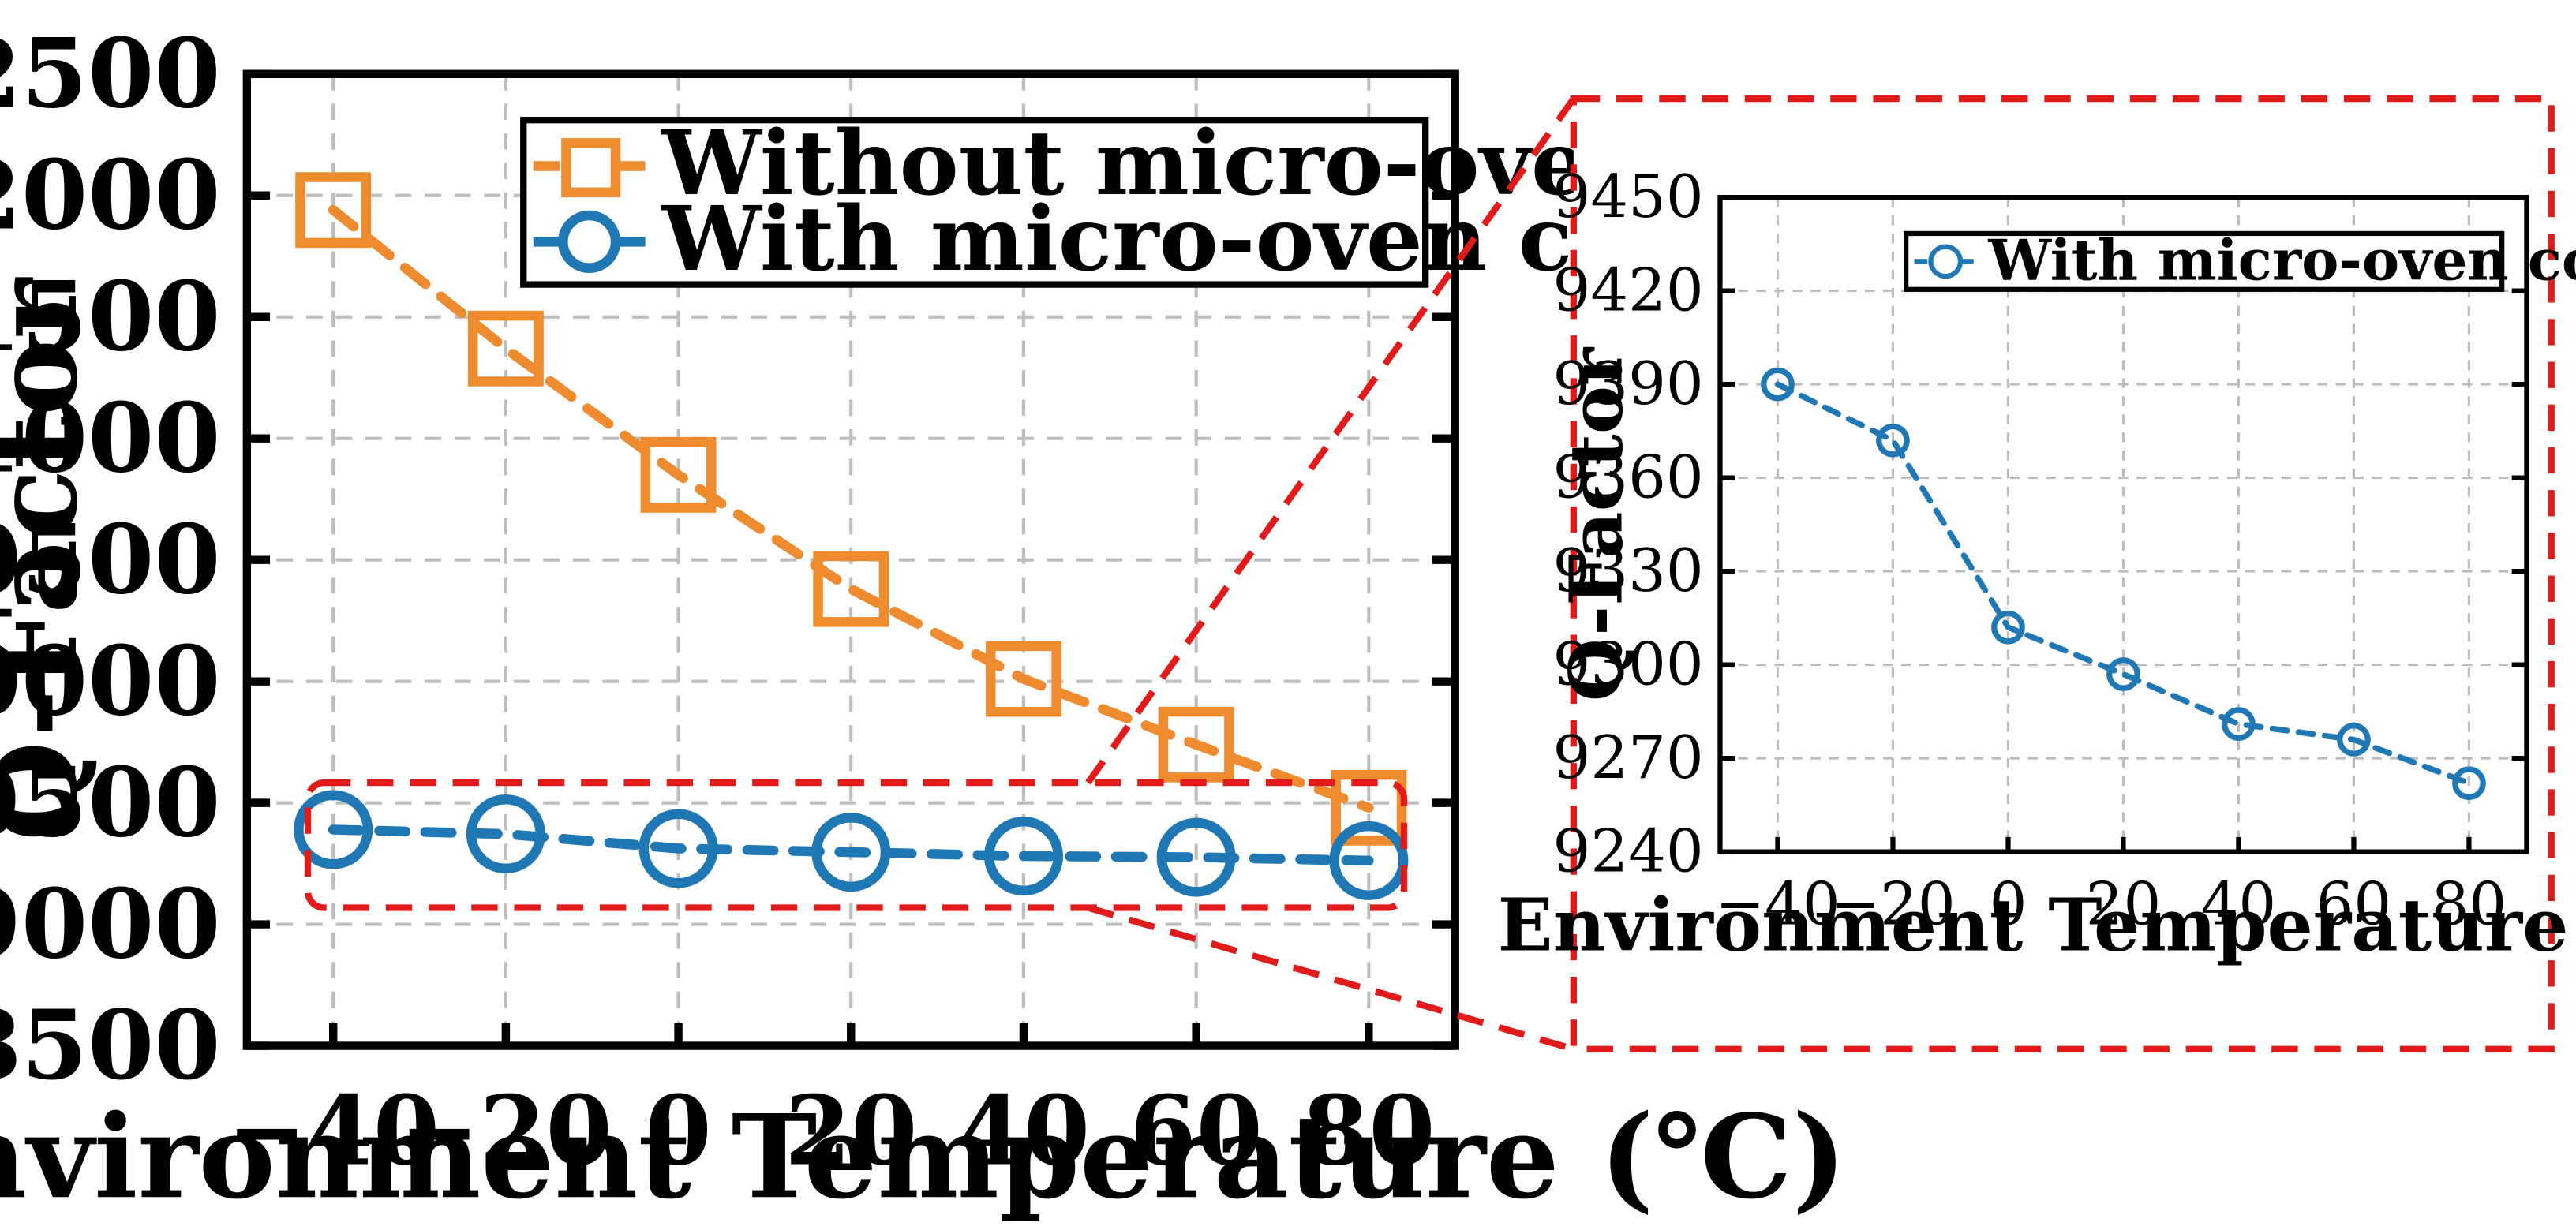 Image resolution: width=2576 pixels, height=1230 pixels. I want to click on inset-legend-marks, so click(1945, 262).